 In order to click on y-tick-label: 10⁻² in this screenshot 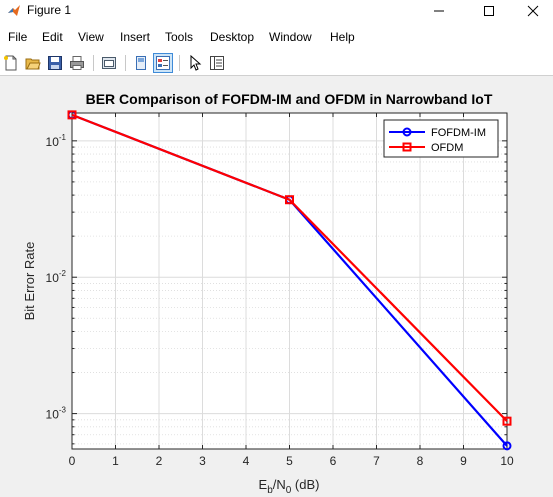, I will do `click(56, 277)`.